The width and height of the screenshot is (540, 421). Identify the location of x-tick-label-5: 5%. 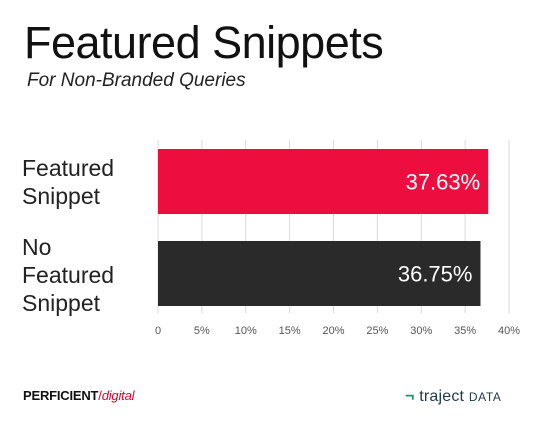
(202, 331).